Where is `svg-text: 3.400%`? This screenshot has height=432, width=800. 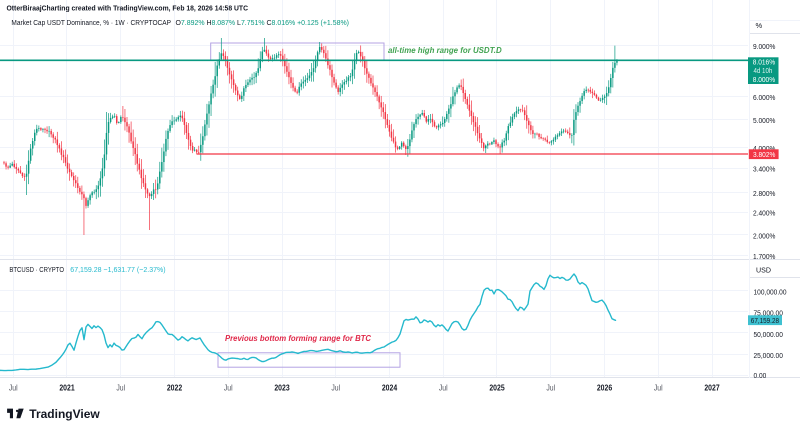
svg-text: 3.400% is located at coordinates (764, 169).